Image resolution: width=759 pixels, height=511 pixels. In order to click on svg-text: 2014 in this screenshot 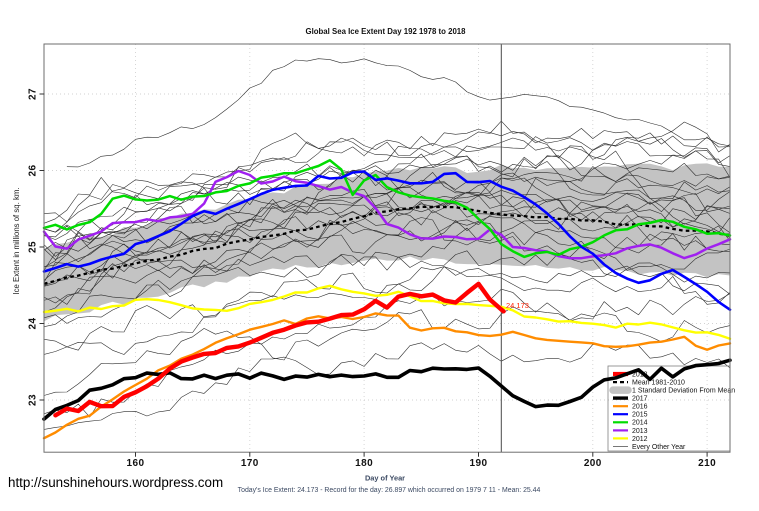, I will do `click(640, 423)`.